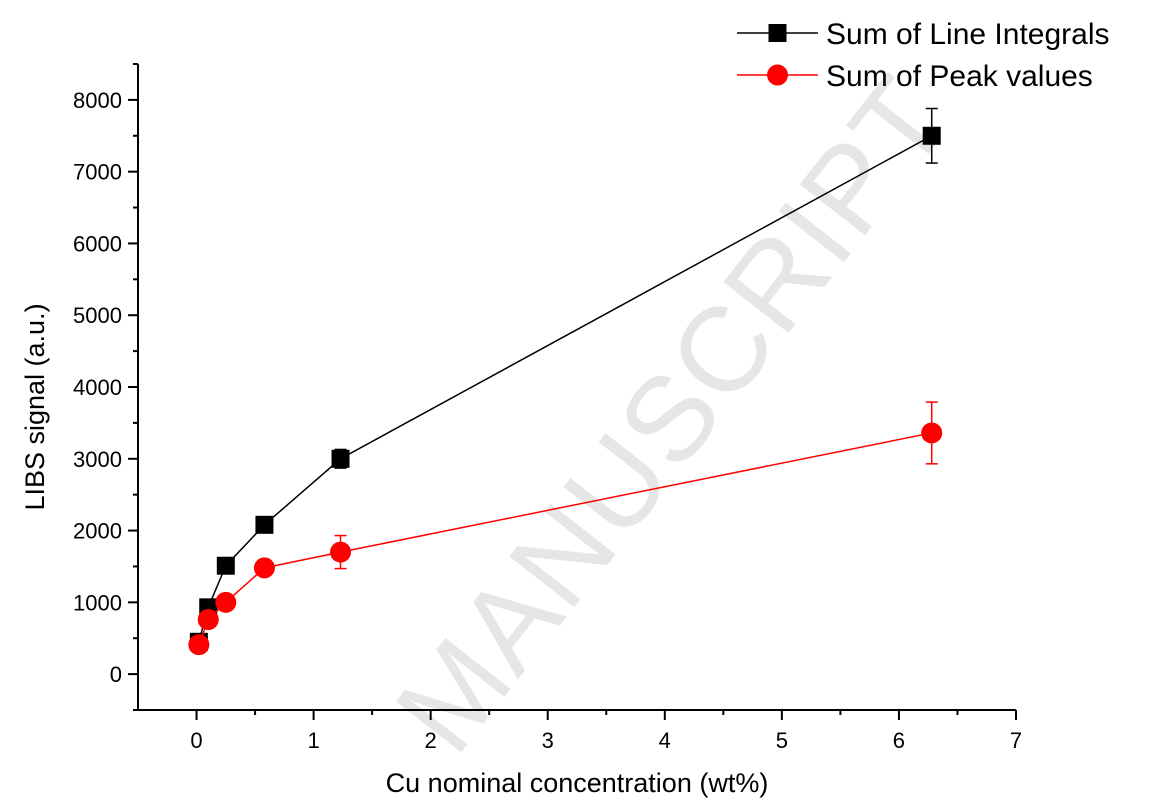 The height and width of the screenshot is (805, 1156). Describe the element at coordinates (923, 55) in the screenshot. I see `legend: Sum of Line Integrals Sum of Peak values` at that location.